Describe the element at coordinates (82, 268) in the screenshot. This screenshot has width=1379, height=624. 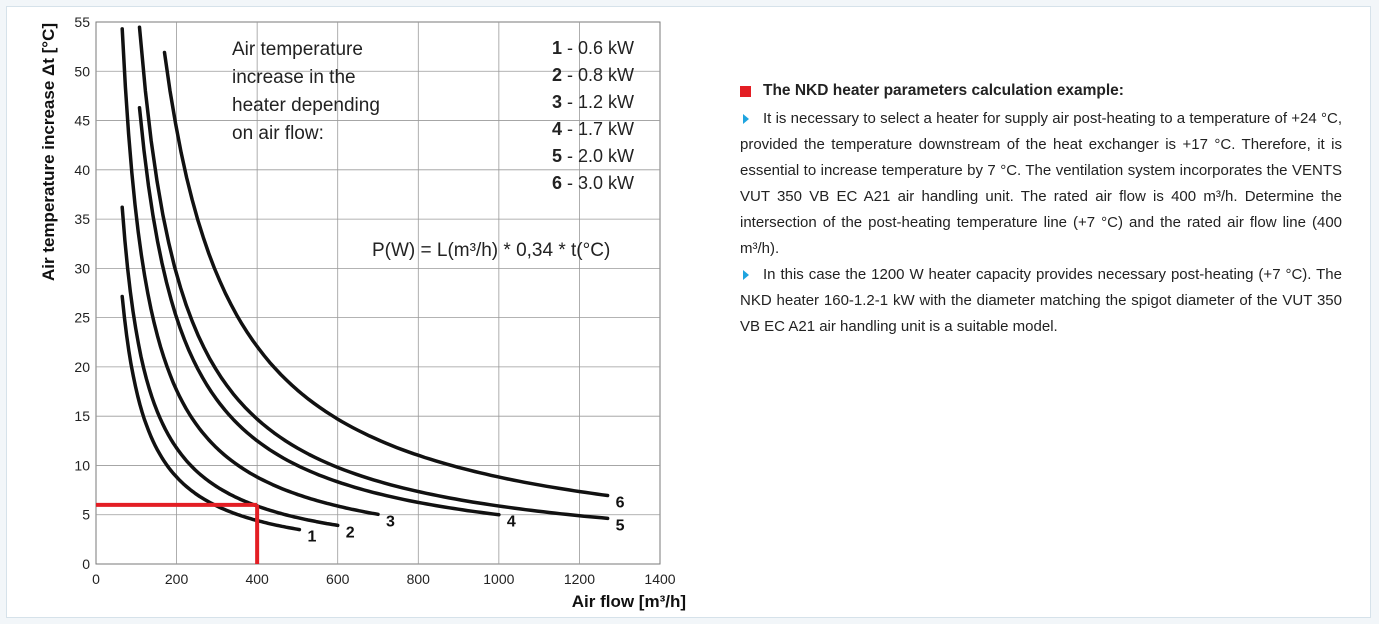
I see `y-tick-label: 30` at that location.